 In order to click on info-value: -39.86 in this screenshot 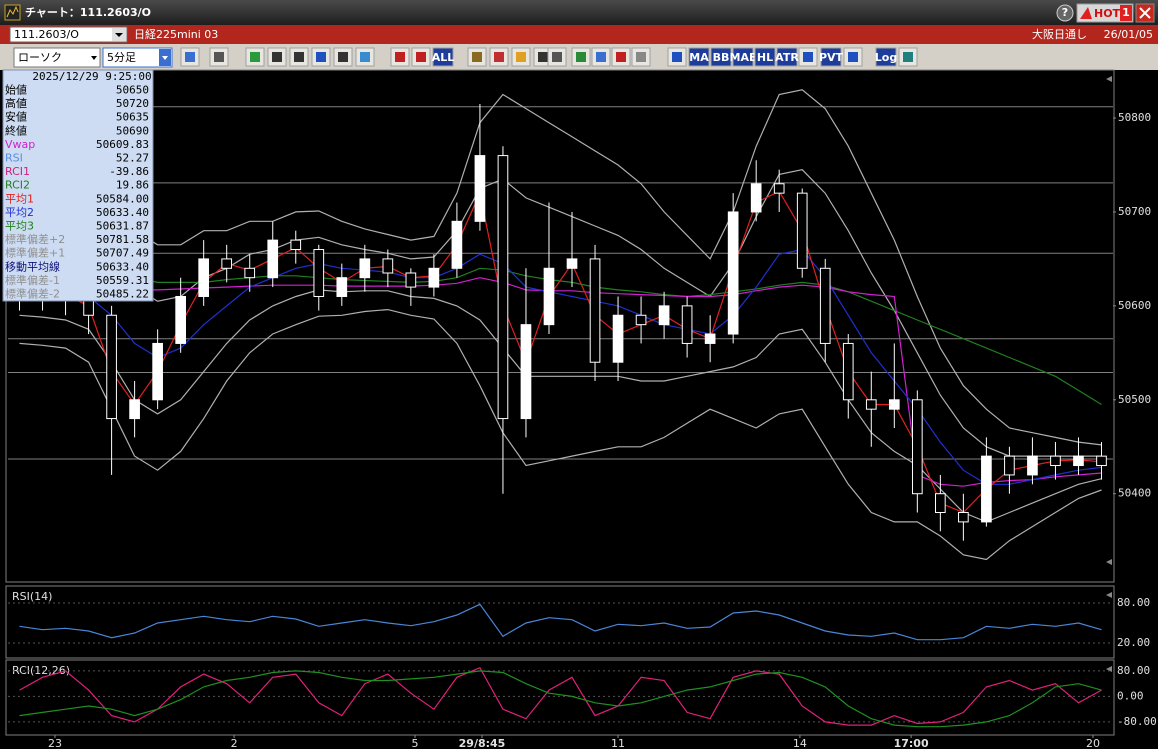, I will do `click(129, 171)`.